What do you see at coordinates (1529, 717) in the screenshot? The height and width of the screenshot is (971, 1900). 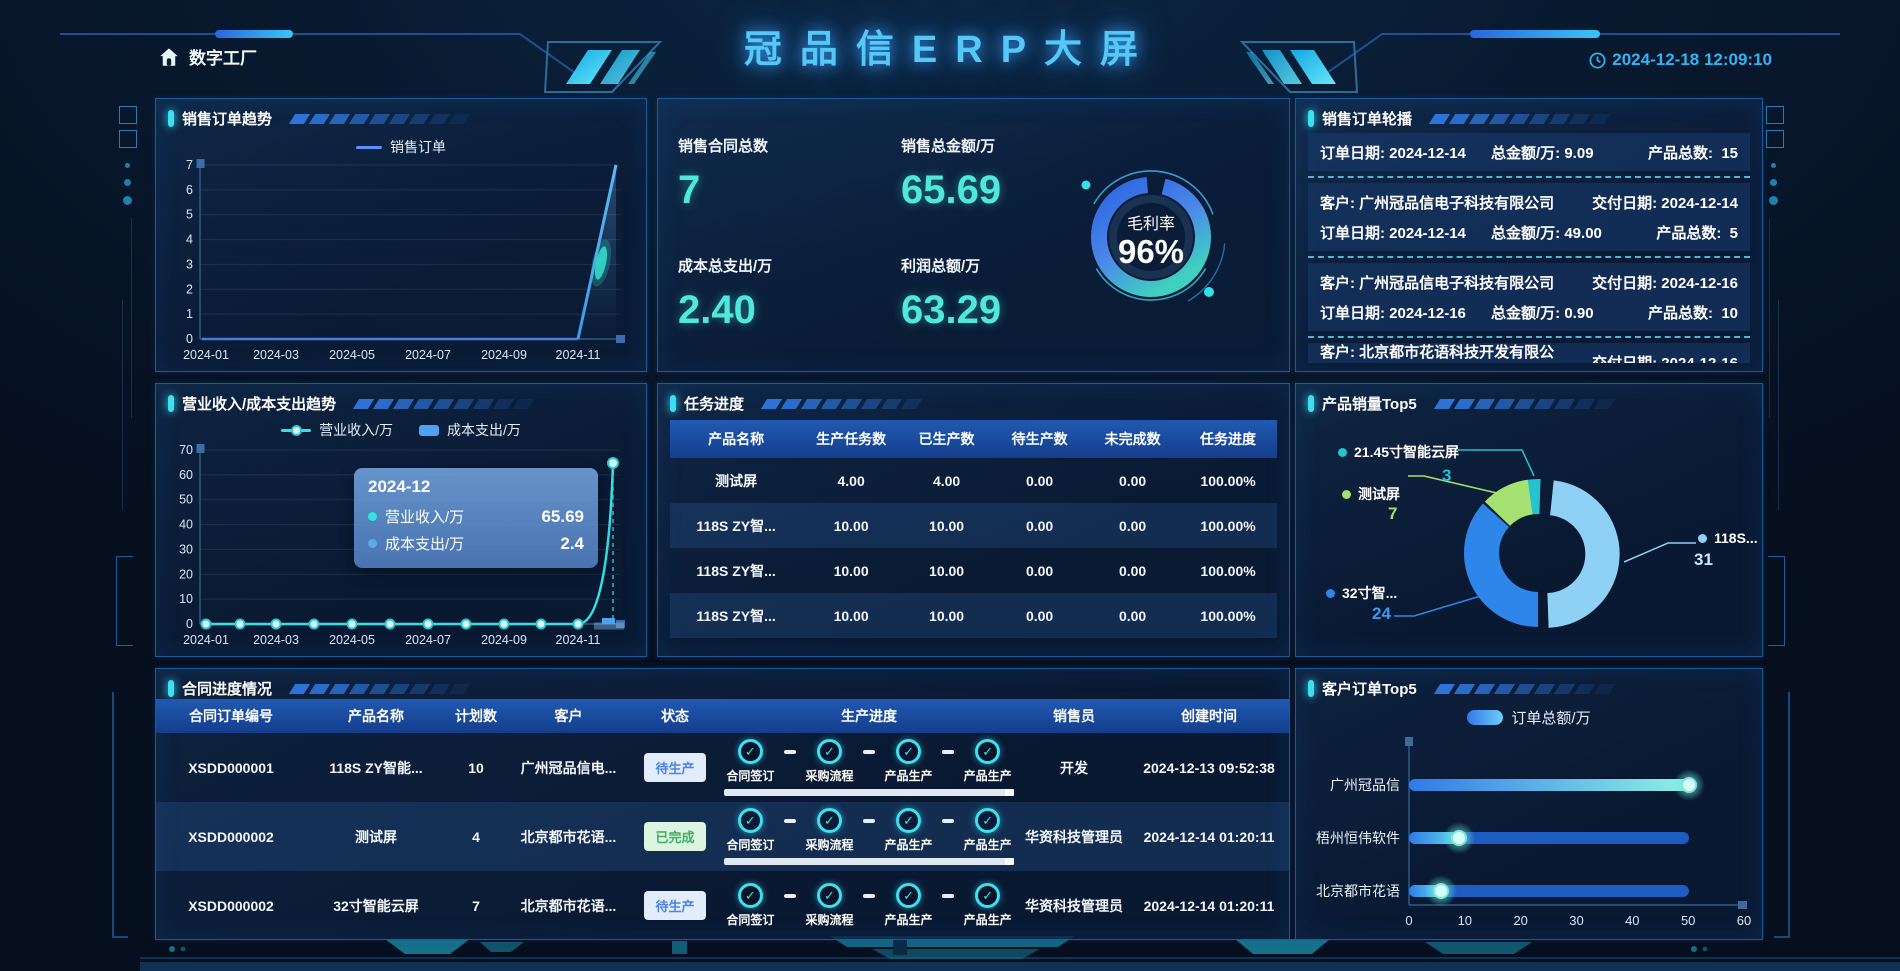 I see `customer-top5-legend: 订单总额/万` at bounding box center [1529, 717].